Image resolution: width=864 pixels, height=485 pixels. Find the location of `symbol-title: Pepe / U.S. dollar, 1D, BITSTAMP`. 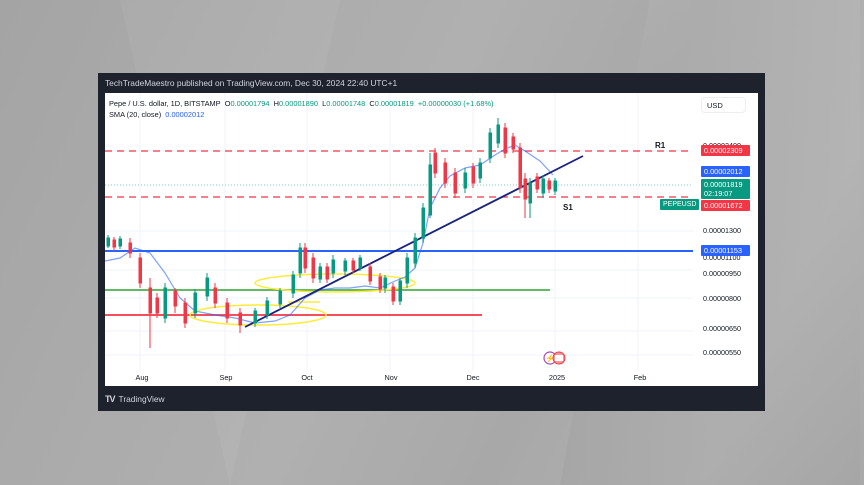

symbol-title: Pepe / U.S. dollar, 1D, BITSTAMP is located at coordinates (165, 103).